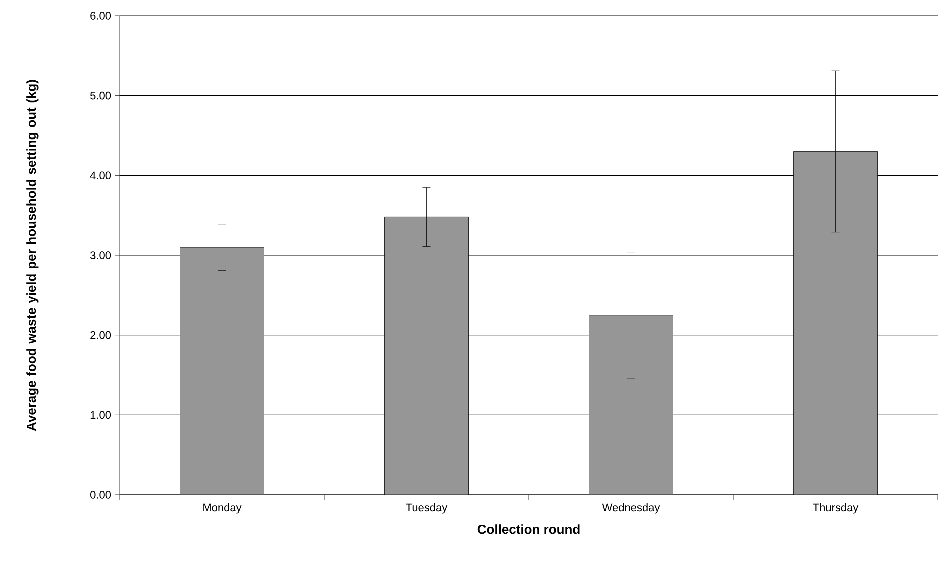  What do you see at coordinates (836, 509) in the screenshot?
I see `x-tick-label: Thursday` at bounding box center [836, 509].